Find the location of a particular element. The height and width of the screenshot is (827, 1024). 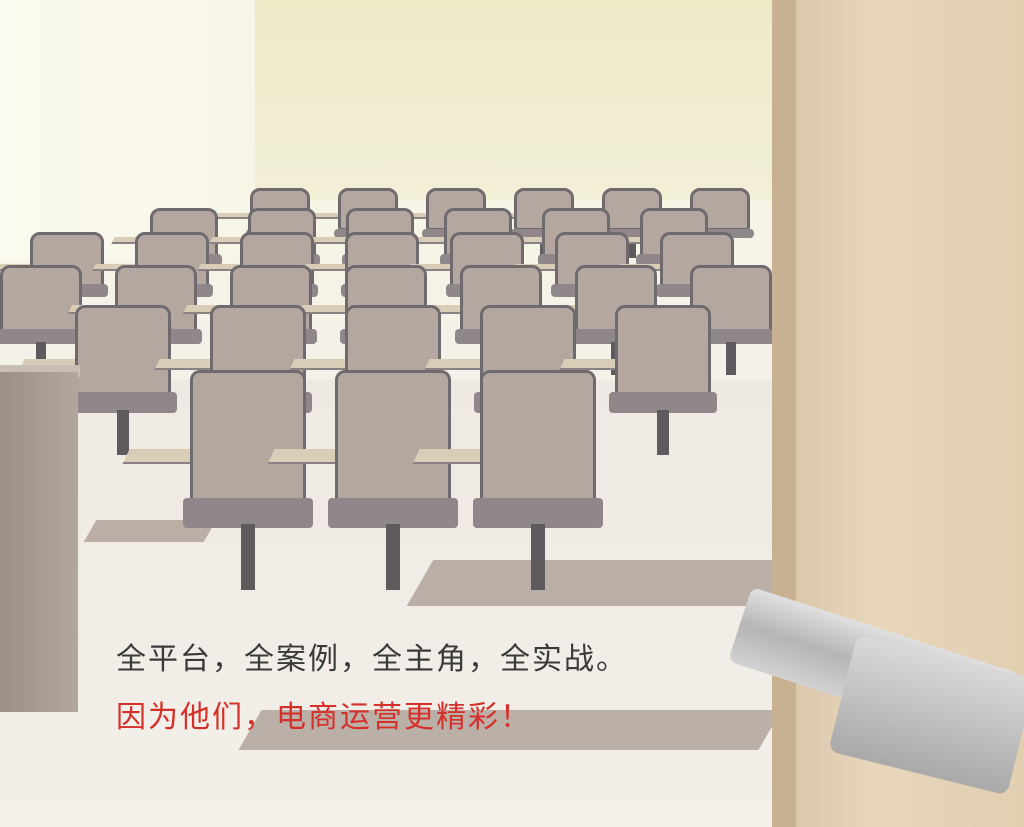

door-edge is located at coordinates (784, 413).